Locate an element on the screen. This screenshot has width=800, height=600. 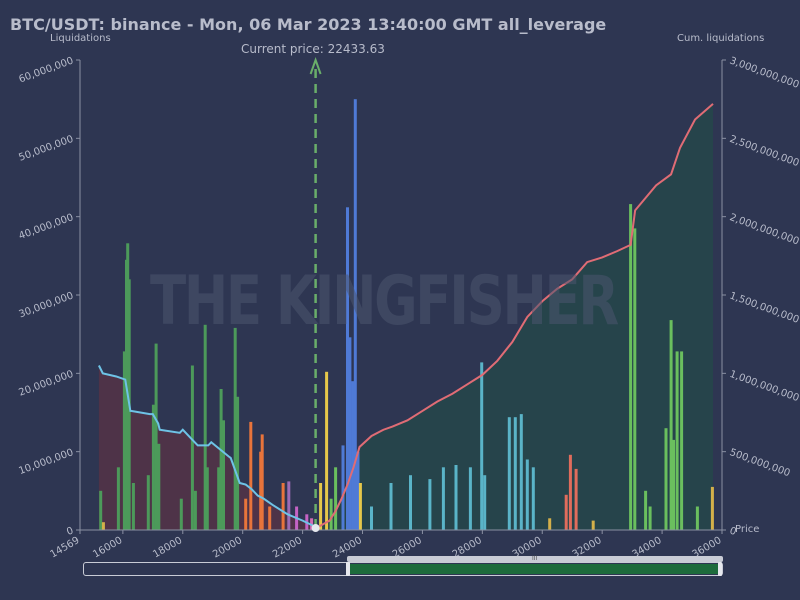
right-tick-label-2: 1,000,000,000 is located at coordinates (764, 386).